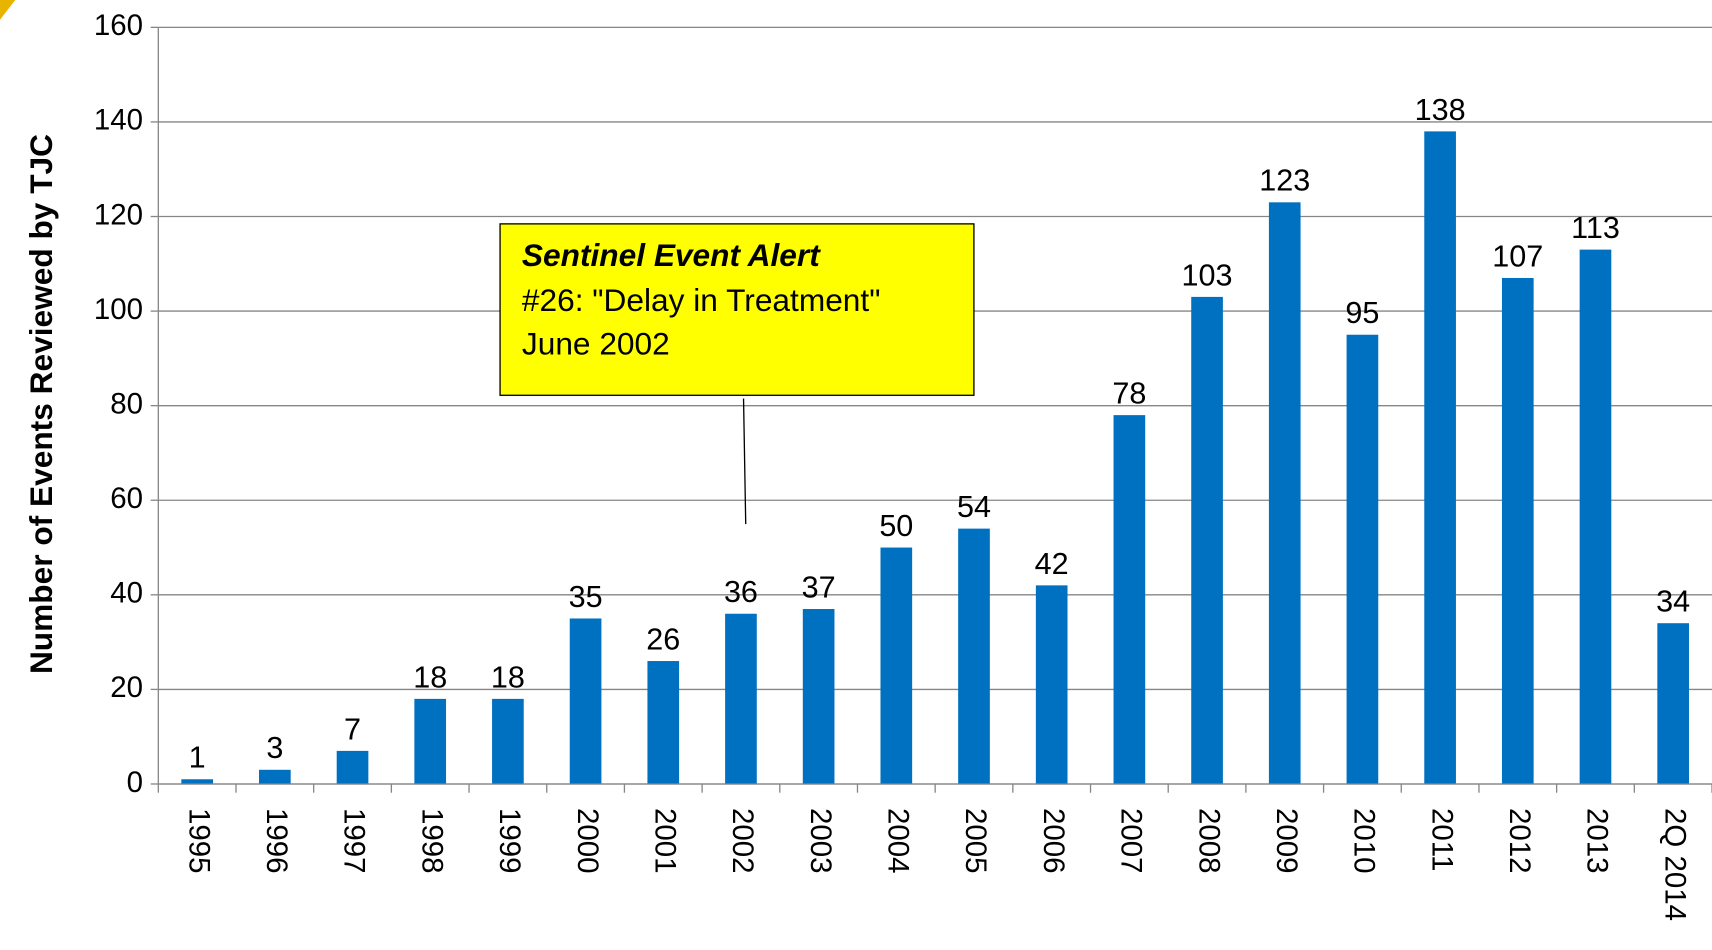 This screenshot has height=950, width=1712. Describe the element at coordinates (819, 587) in the screenshot. I see `value-label: 37` at that location.